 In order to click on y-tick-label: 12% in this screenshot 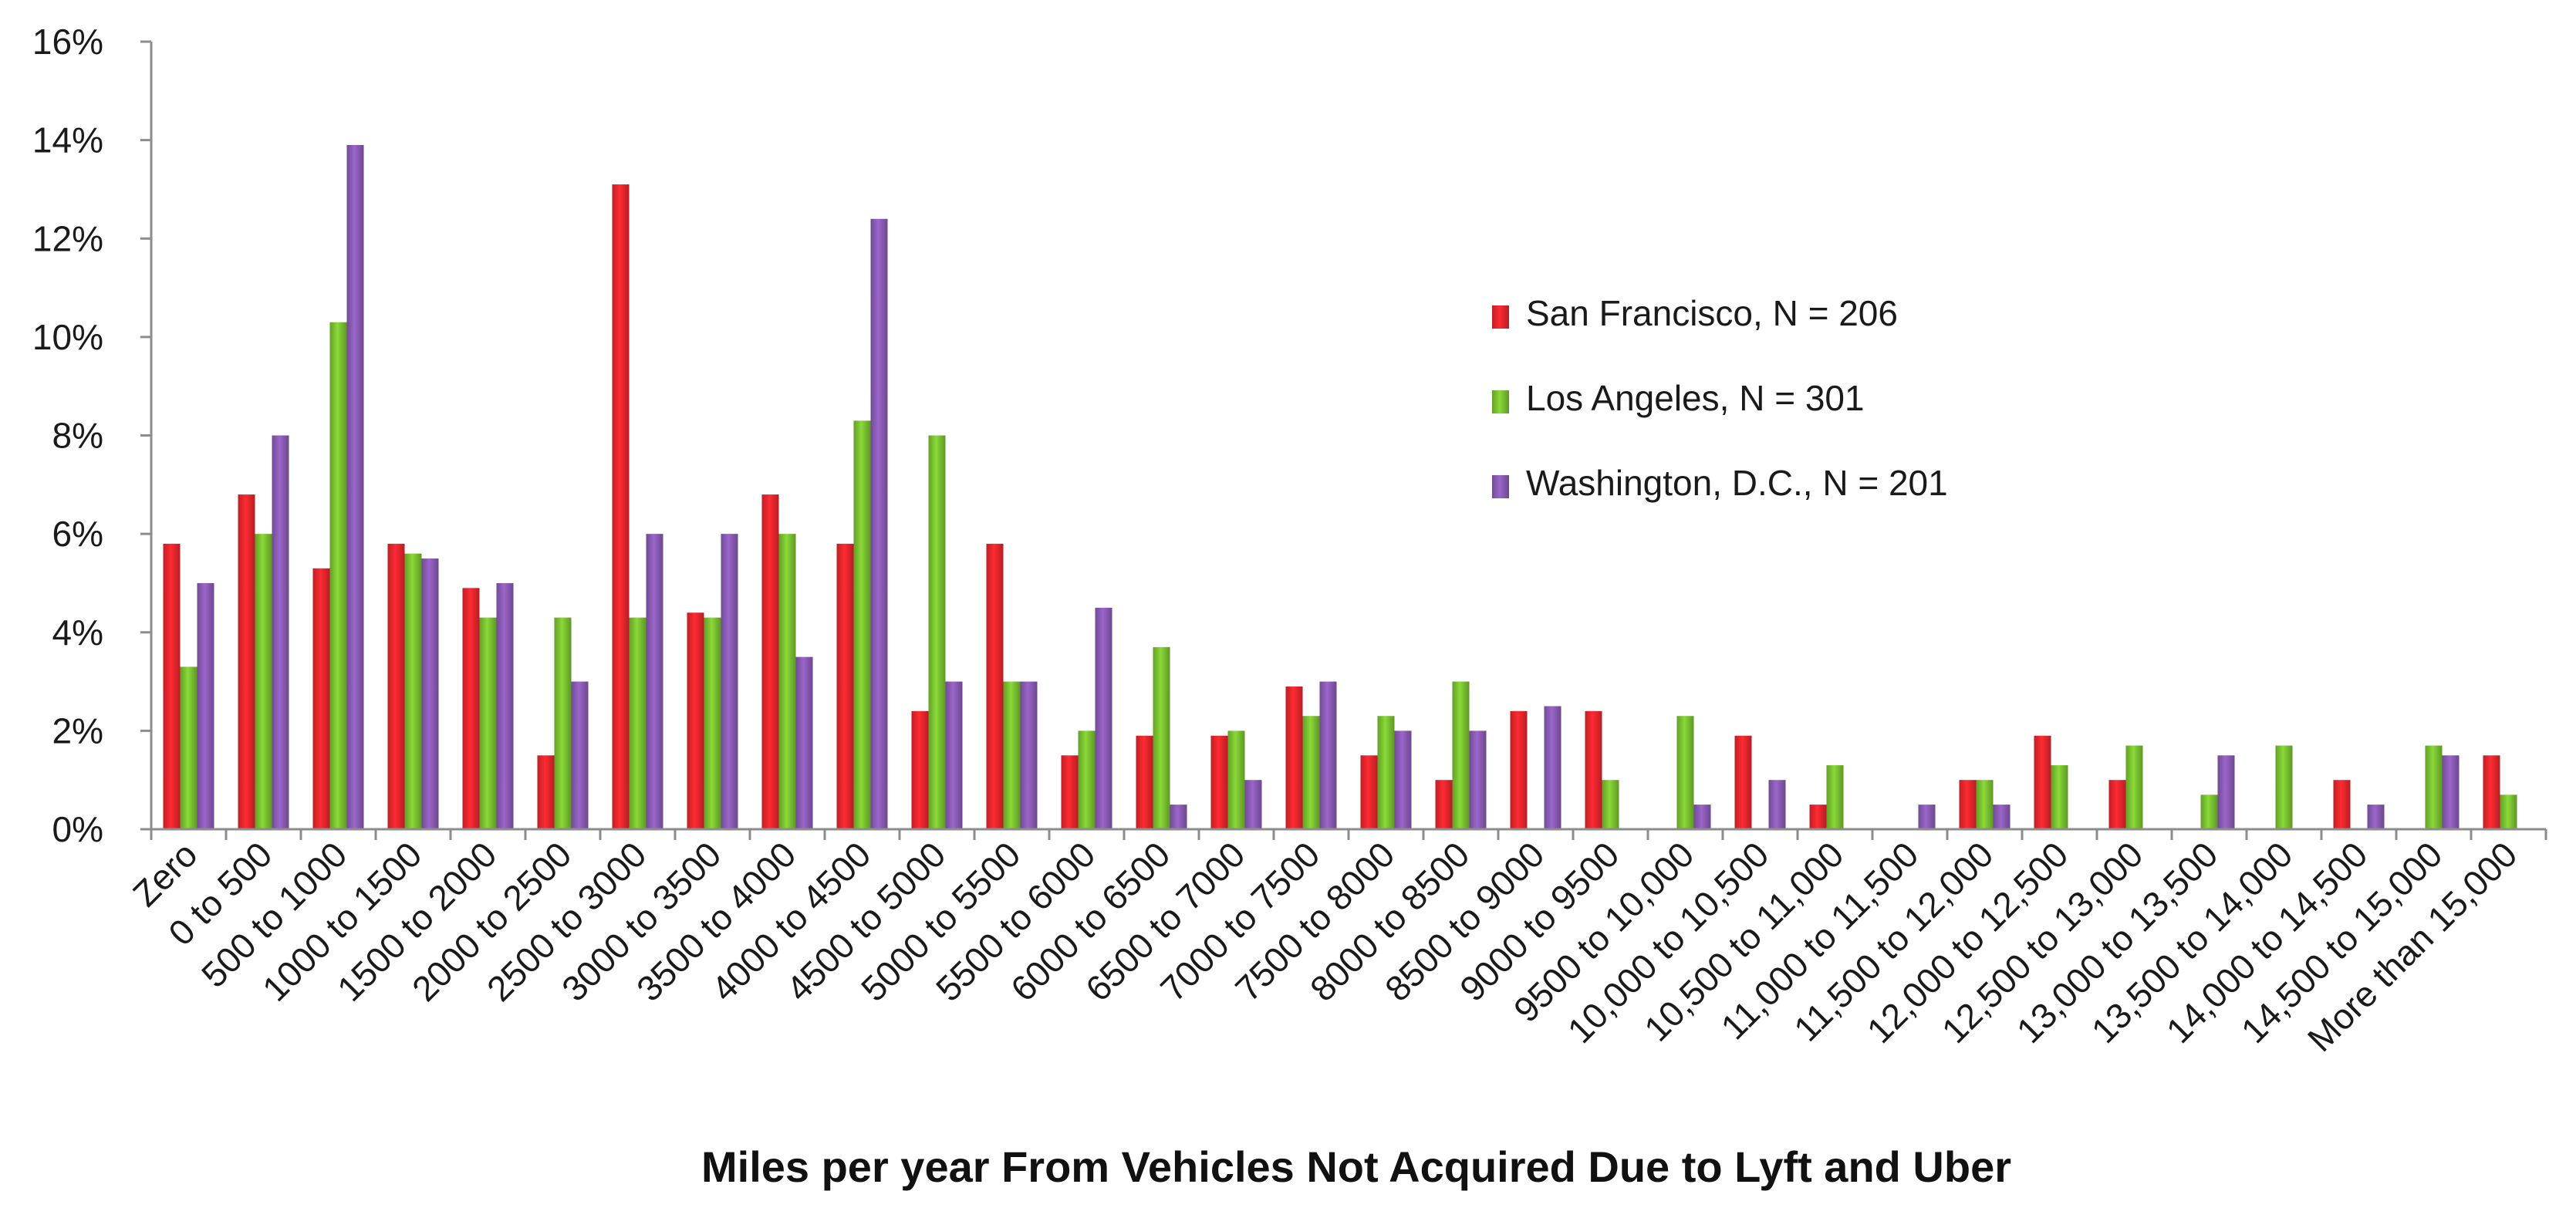, I will do `click(68, 238)`.